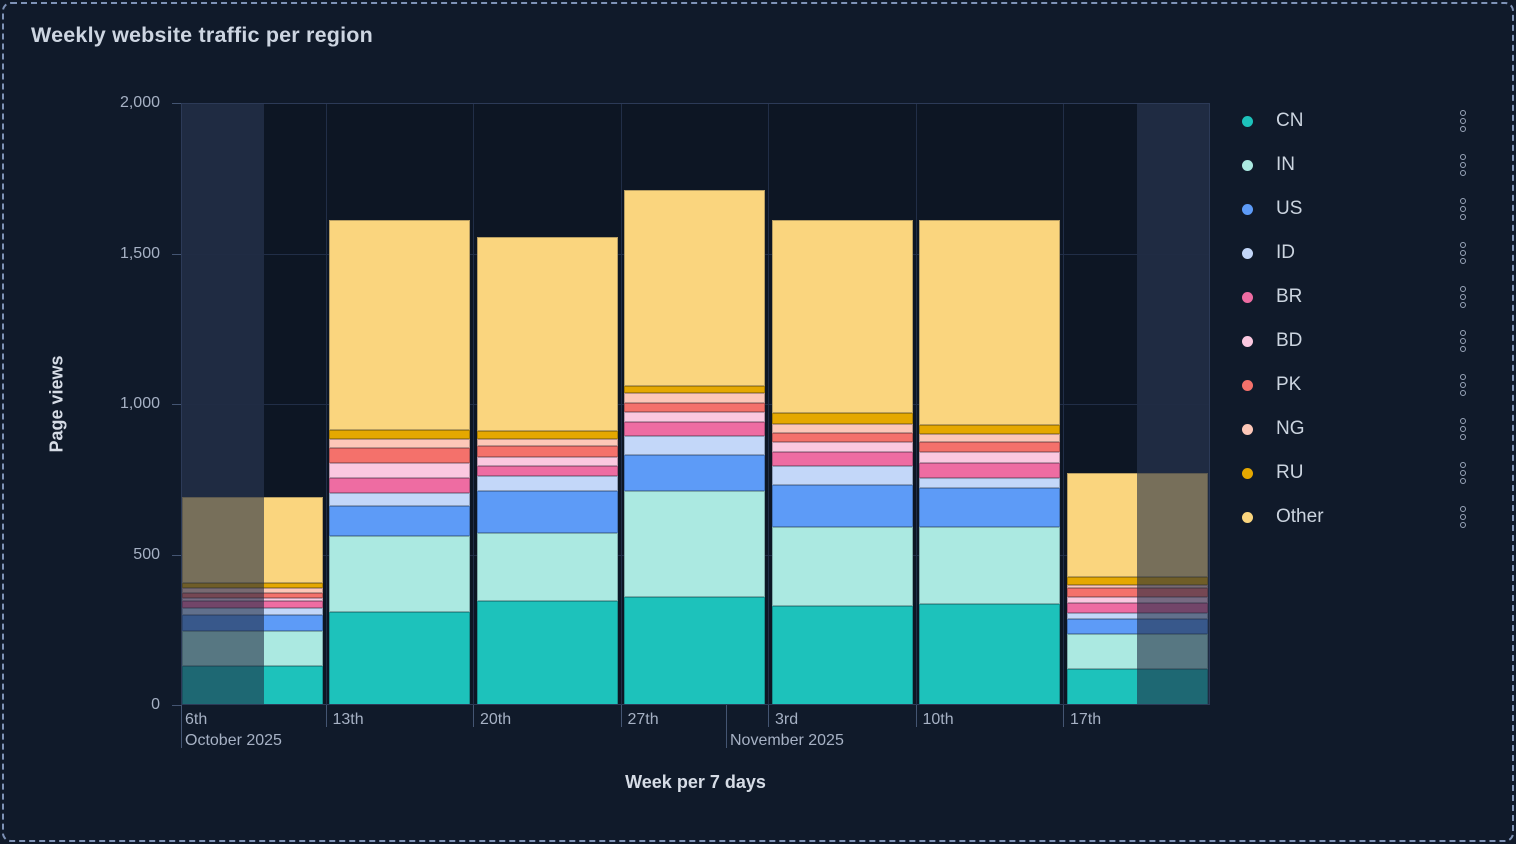 Image resolution: width=1516 pixels, height=844 pixels. I want to click on legend-label-CN: CN, so click(1290, 120).